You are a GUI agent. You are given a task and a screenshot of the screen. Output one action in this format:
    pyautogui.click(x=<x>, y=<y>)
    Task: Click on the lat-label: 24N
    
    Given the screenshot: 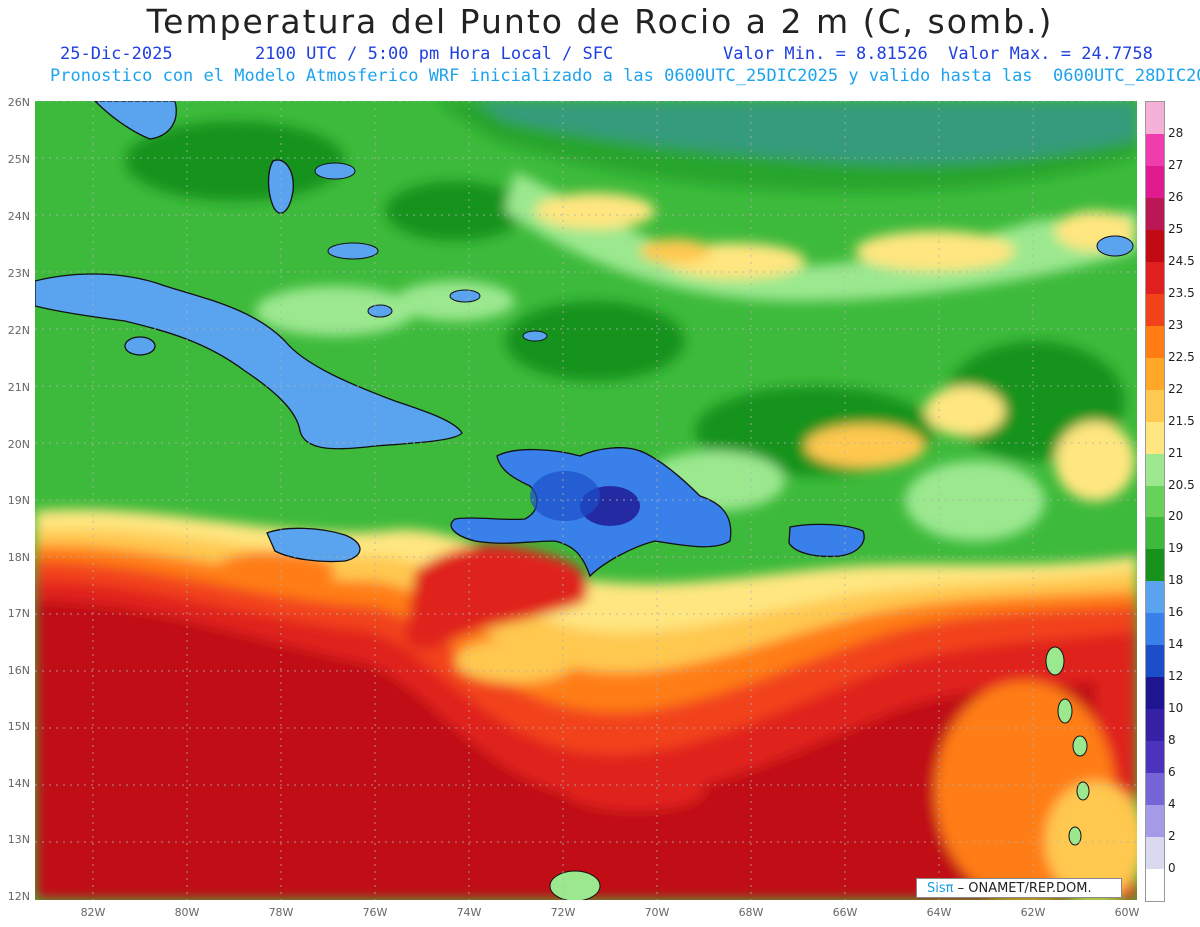 What is the action you would take?
    pyautogui.click(x=18, y=216)
    